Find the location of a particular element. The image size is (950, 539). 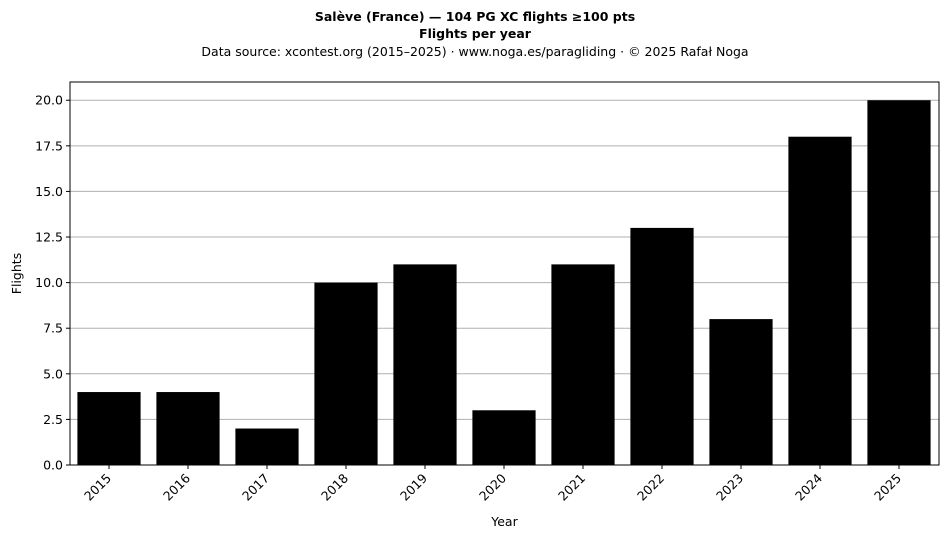

bar-2020 is located at coordinates (504, 437).